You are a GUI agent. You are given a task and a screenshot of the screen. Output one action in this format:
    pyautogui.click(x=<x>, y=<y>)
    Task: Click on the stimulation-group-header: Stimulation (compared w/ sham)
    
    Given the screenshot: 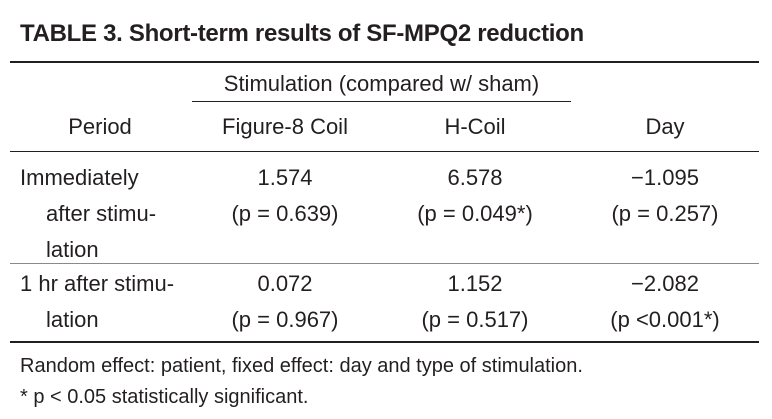 What is the action you would take?
    pyautogui.click(x=381, y=83)
    